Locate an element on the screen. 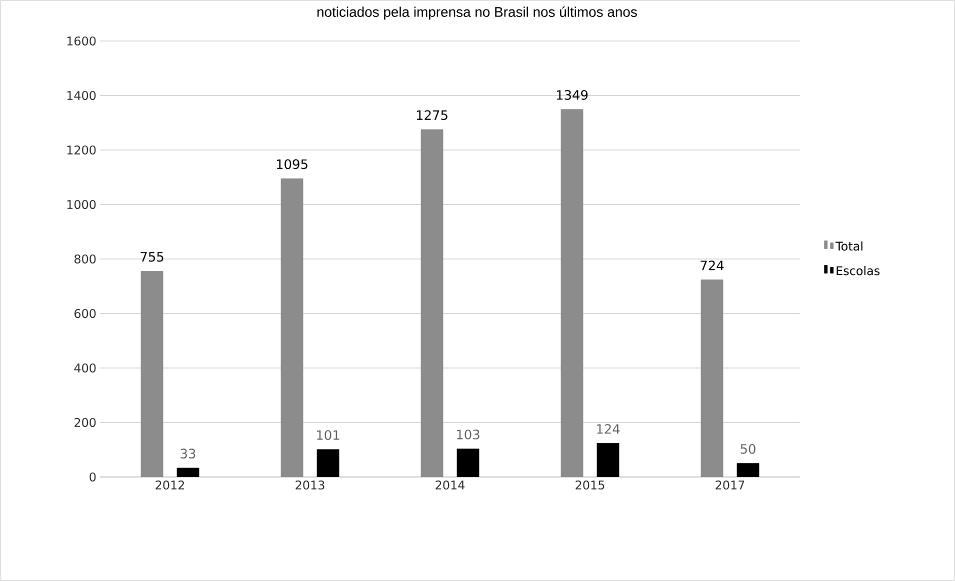 This screenshot has width=955, height=581. y-tick-label: 800 is located at coordinates (85, 259).